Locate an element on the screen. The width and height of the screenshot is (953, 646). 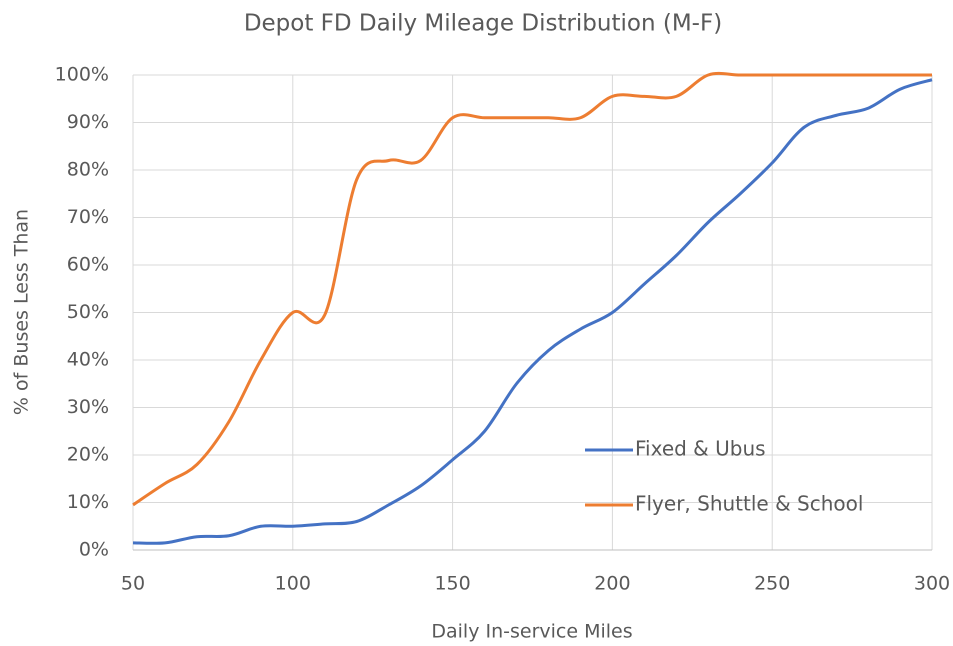
y-tick-label: 90% is located at coordinates (88, 122).